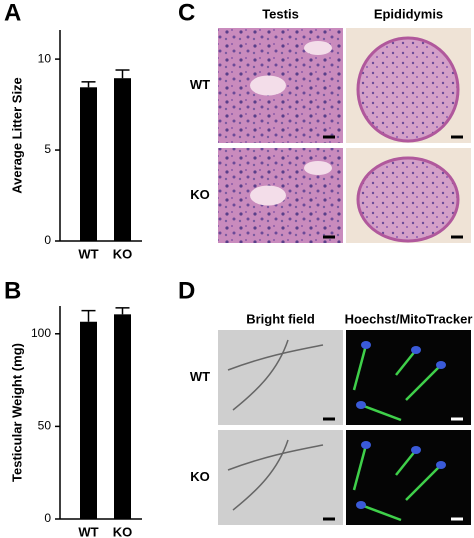 This screenshot has height=538, width=474. What do you see at coordinates (12, 290) in the screenshot?
I see `panel-letter: B` at bounding box center [12, 290].